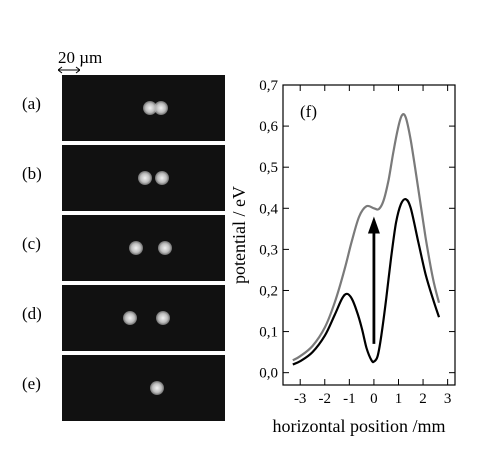 The width and height of the screenshot is (488, 457). Describe the element at coordinates (308, 111) in the screenshot. I see `panel-label-f: (f)` at that location.